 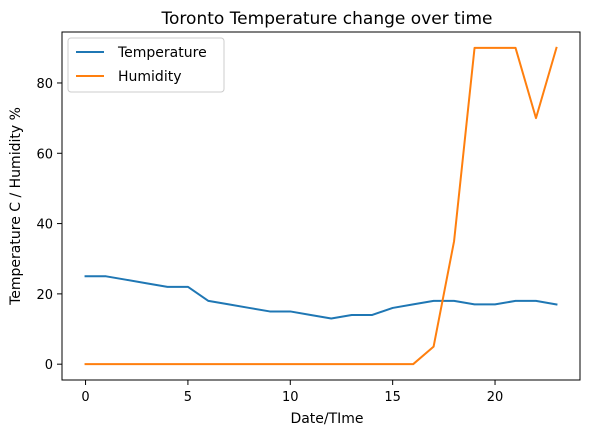 What do you see at coordinates (495, 397) in the screenshot?
I see `x-tick-label: 20` at bounding box center [495, 397].